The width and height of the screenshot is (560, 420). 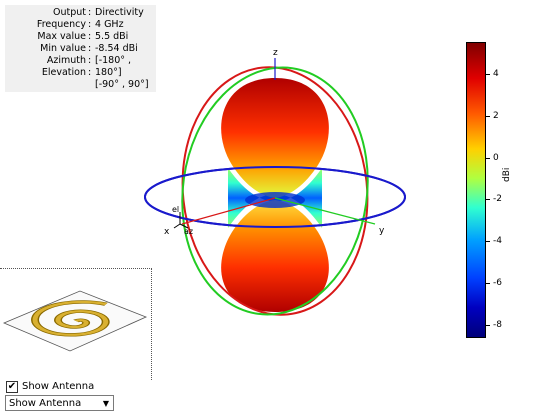 I want to click on info-label: Frequency, so click(x=61, y=24).